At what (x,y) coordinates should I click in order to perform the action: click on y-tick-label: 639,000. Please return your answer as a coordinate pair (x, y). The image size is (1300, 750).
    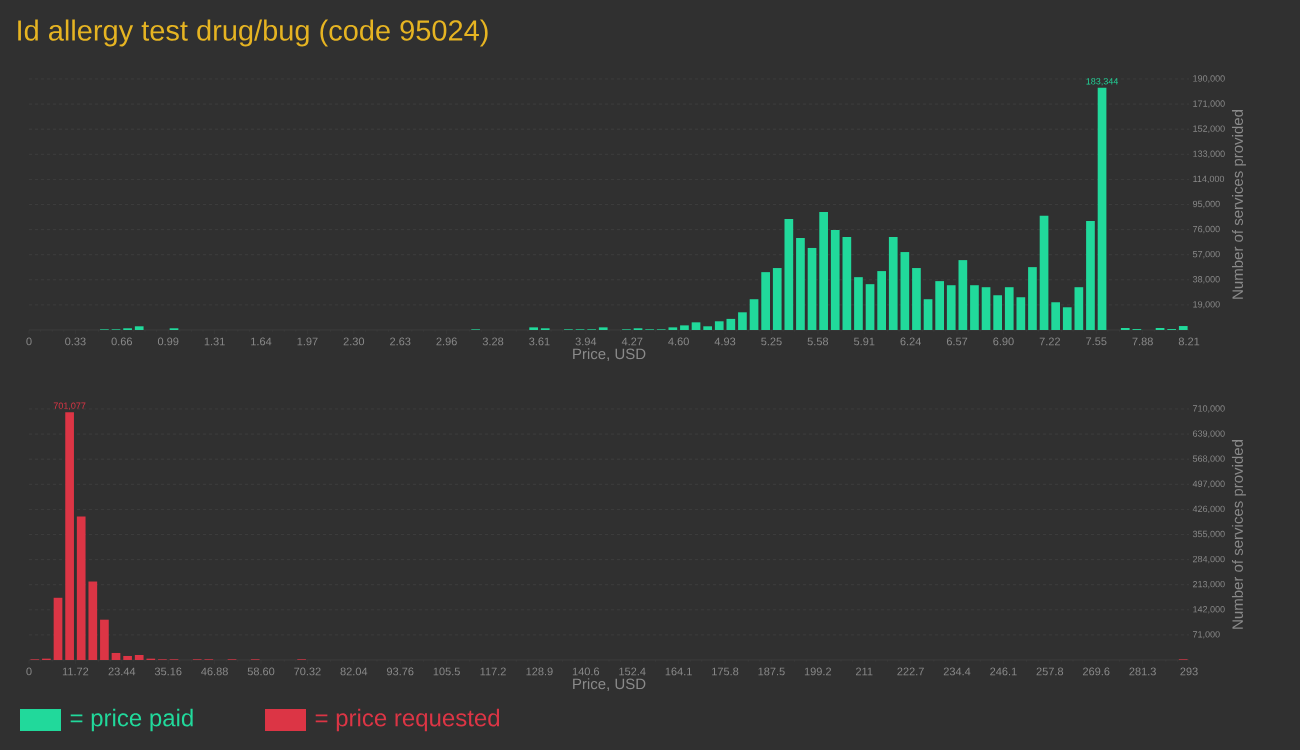
    Looking at the image, I should click on (1209, 434).